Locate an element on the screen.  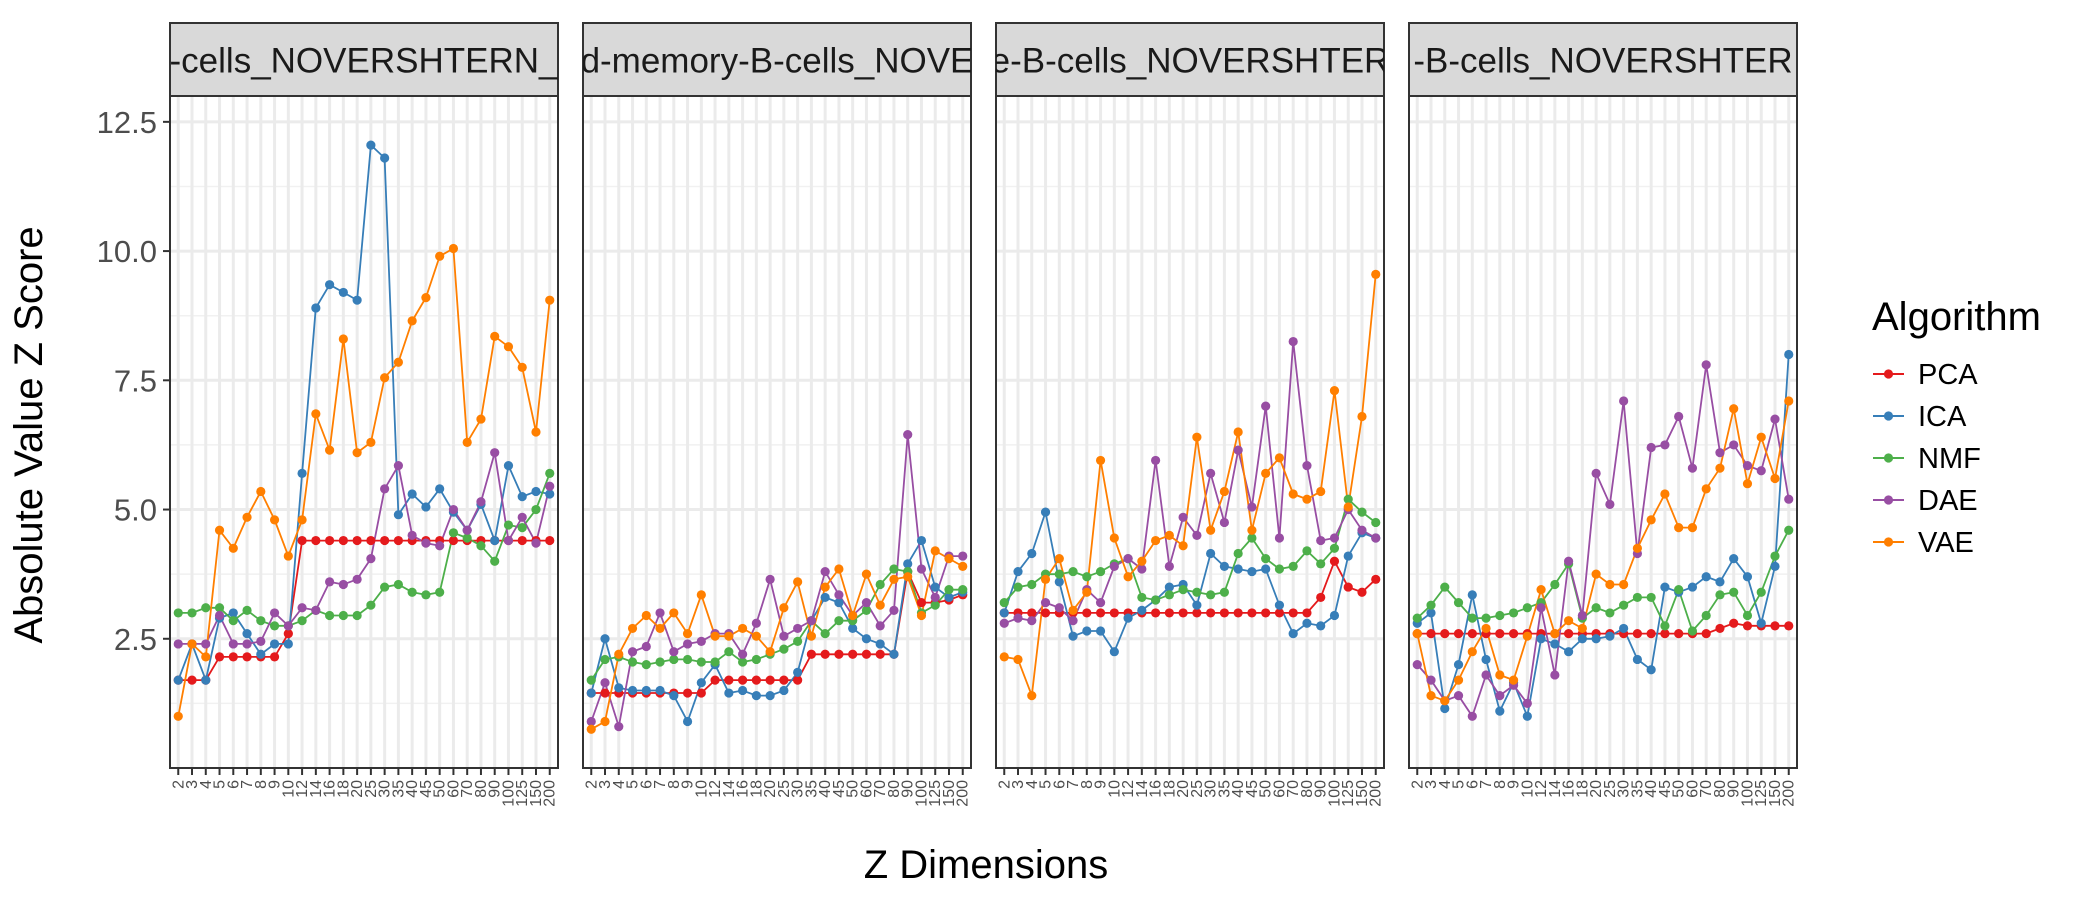
legend-entry-vae: VAE is located at coordinates (1923, 543).